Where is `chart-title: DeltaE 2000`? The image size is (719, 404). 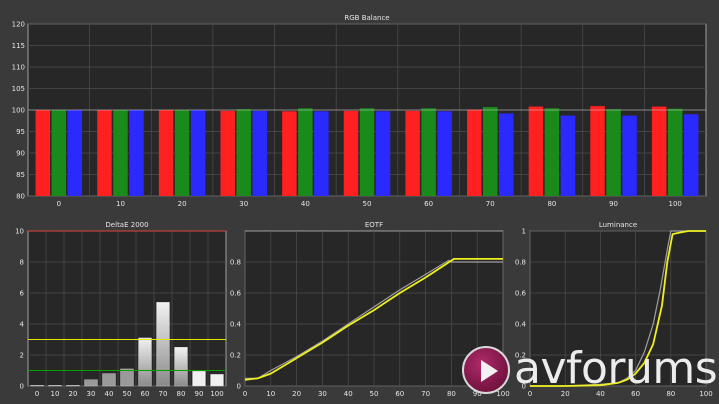
chart-title: DeltaE 2000 is located at coordinates (126, 225).